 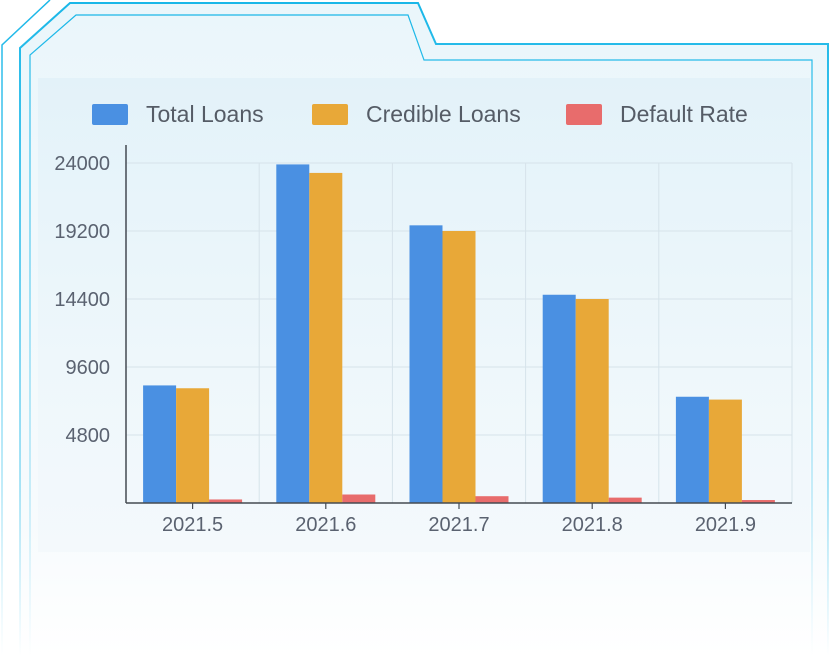 What do you see at coordinates (684, 114) in the screenshot?
I see `legend-label: Default Rate` at bounding box center [684, 114].